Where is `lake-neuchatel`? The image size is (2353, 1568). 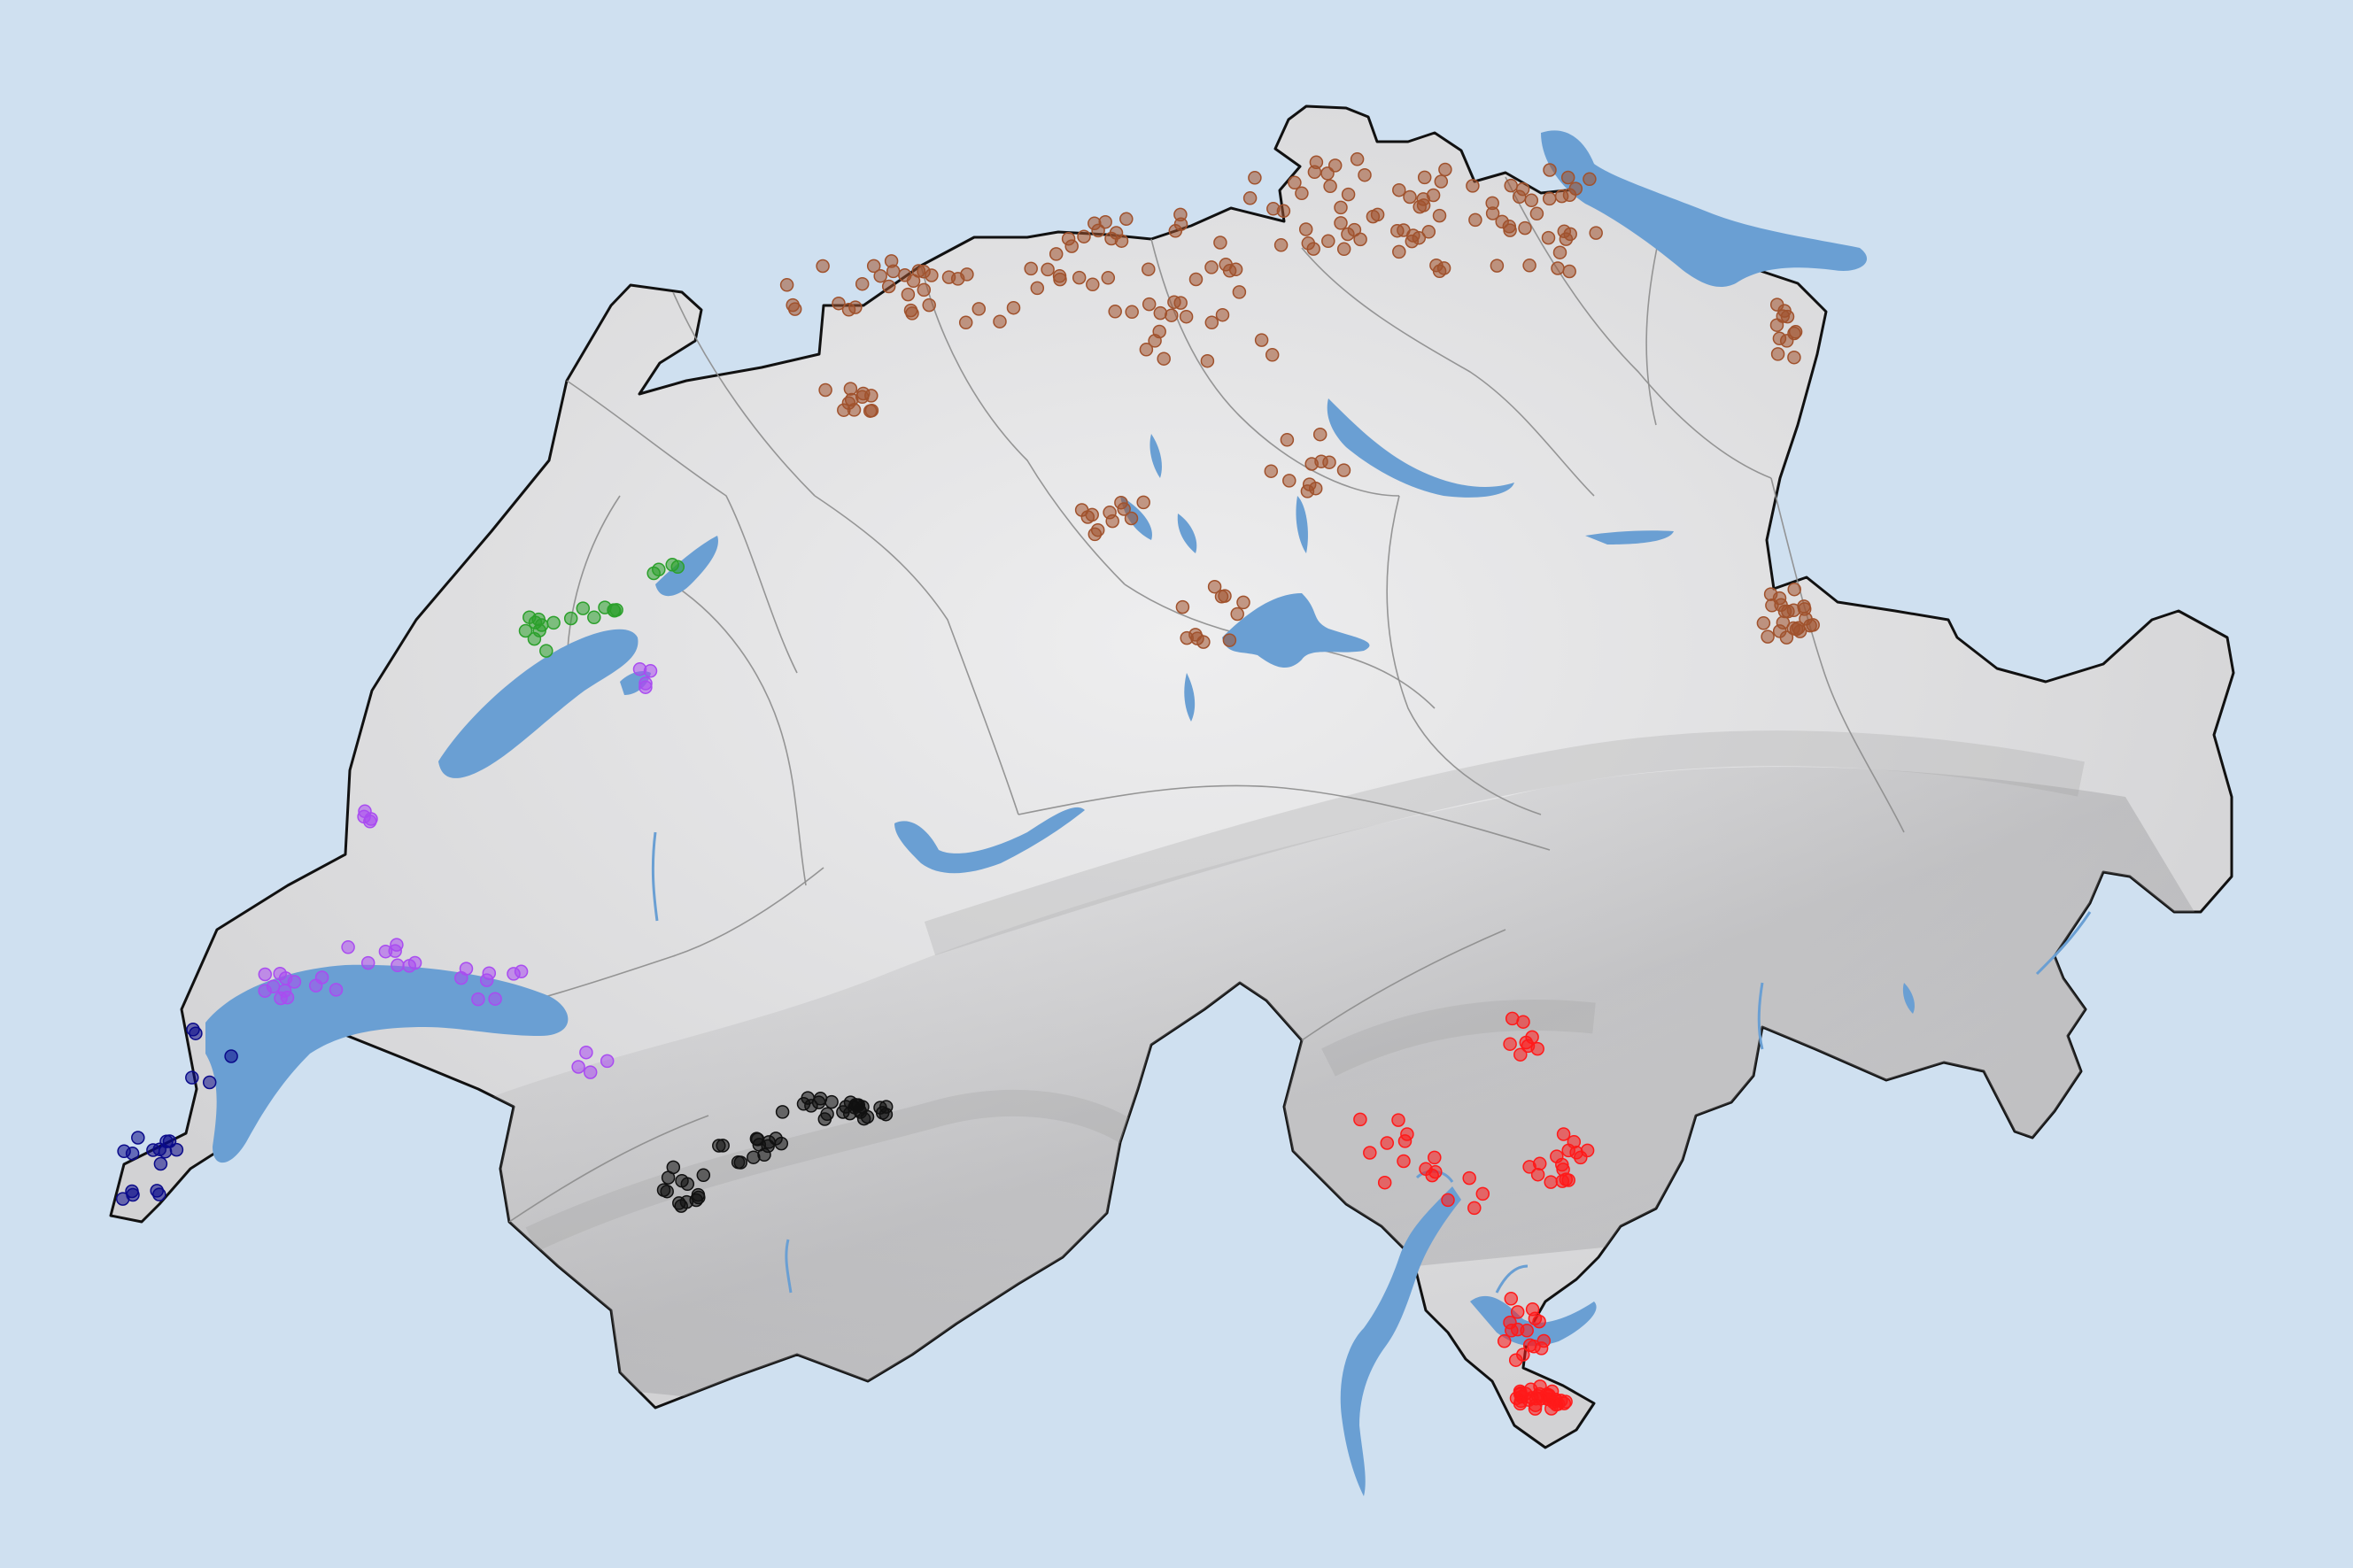 lake-neuchatel is located at coordinates (538, 704).